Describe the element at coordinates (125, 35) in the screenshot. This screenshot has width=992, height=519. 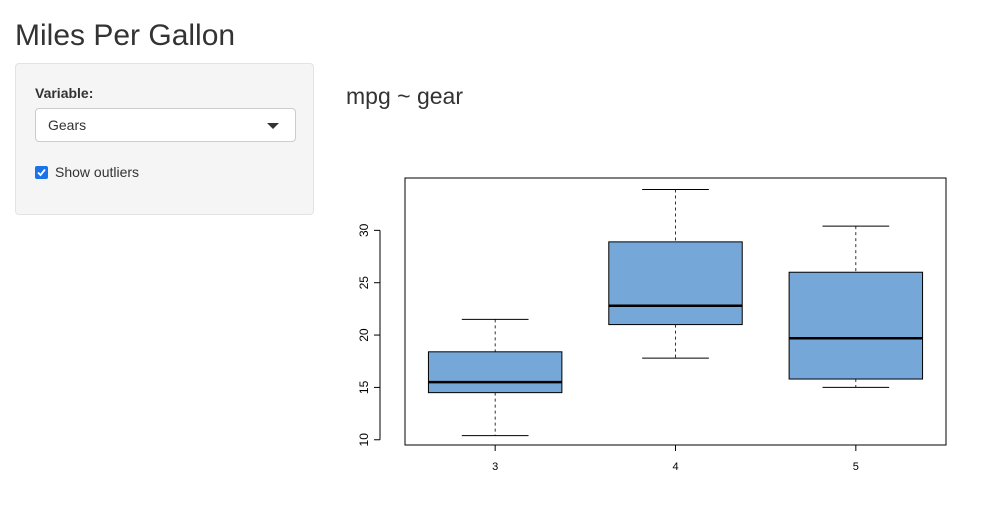
I see `app-title: Miles Per Gallon` at that location.